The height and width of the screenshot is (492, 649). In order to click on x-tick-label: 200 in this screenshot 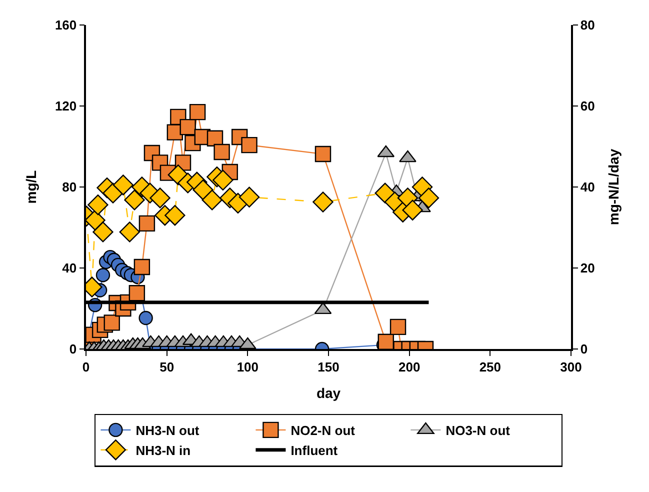, I will do `click(409, 366)`.